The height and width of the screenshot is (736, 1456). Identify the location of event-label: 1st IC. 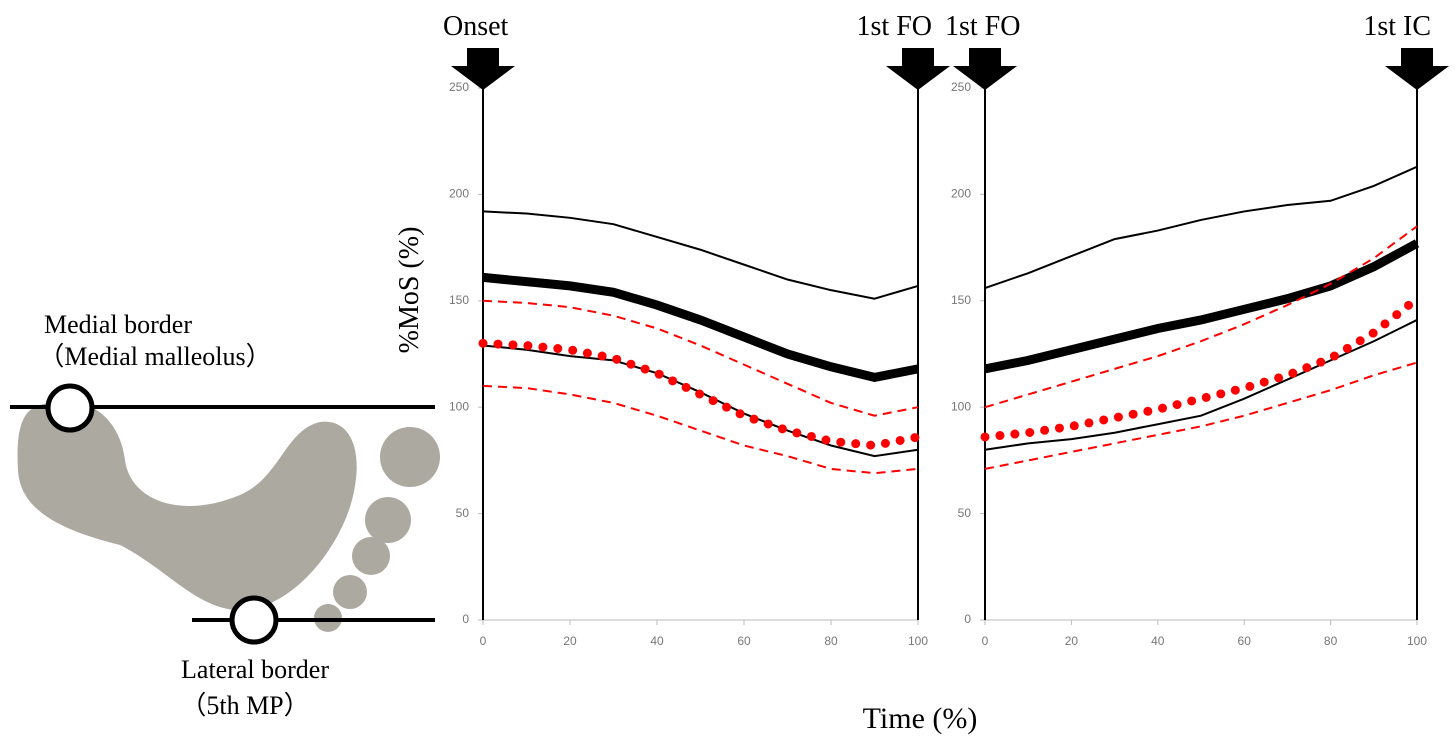
(1397, 26).